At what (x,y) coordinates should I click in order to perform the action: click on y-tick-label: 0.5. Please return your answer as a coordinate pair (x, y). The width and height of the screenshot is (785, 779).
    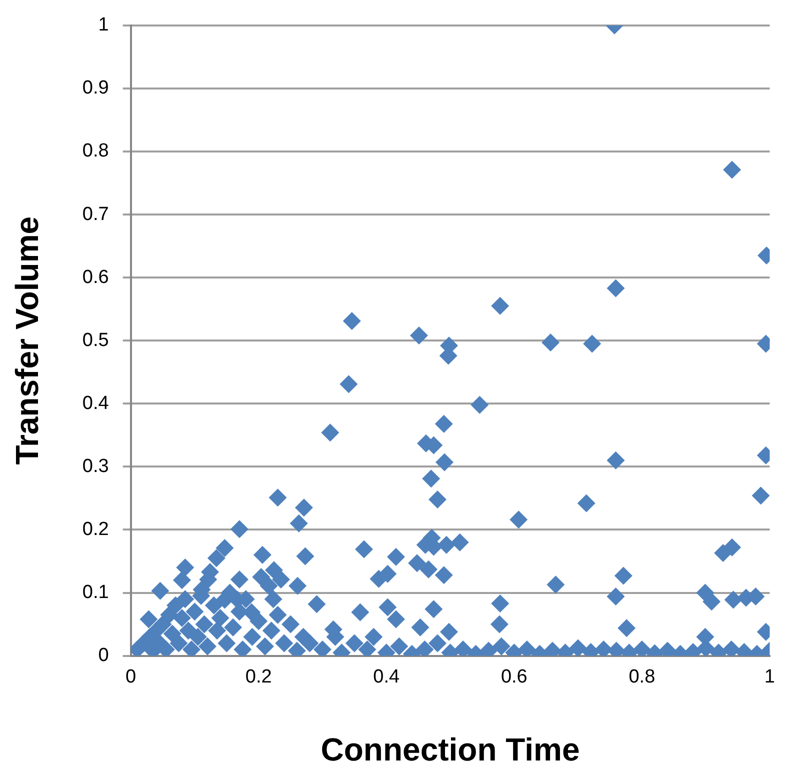
    Looking at the image, I should click on (95, 340).